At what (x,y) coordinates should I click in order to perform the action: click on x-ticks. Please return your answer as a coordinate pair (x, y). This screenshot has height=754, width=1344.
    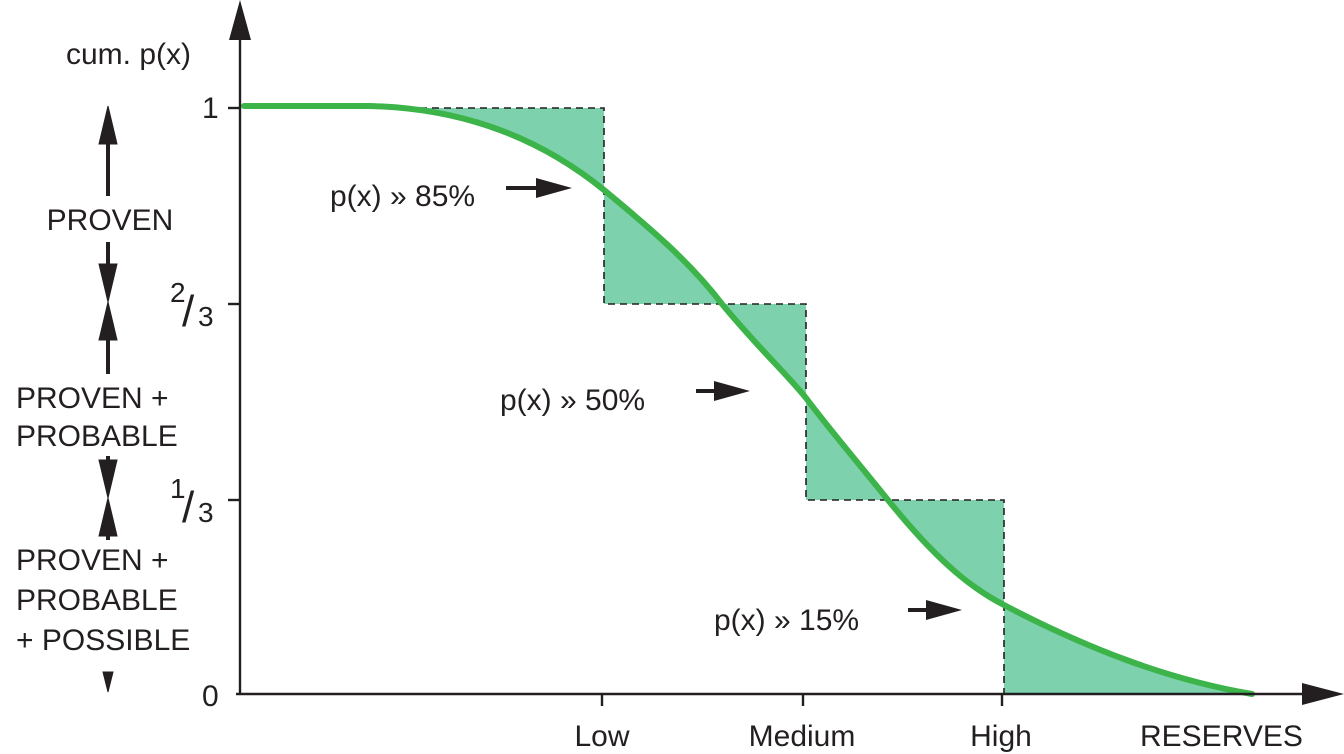
    Looking at the image, I should click on (802, 700).